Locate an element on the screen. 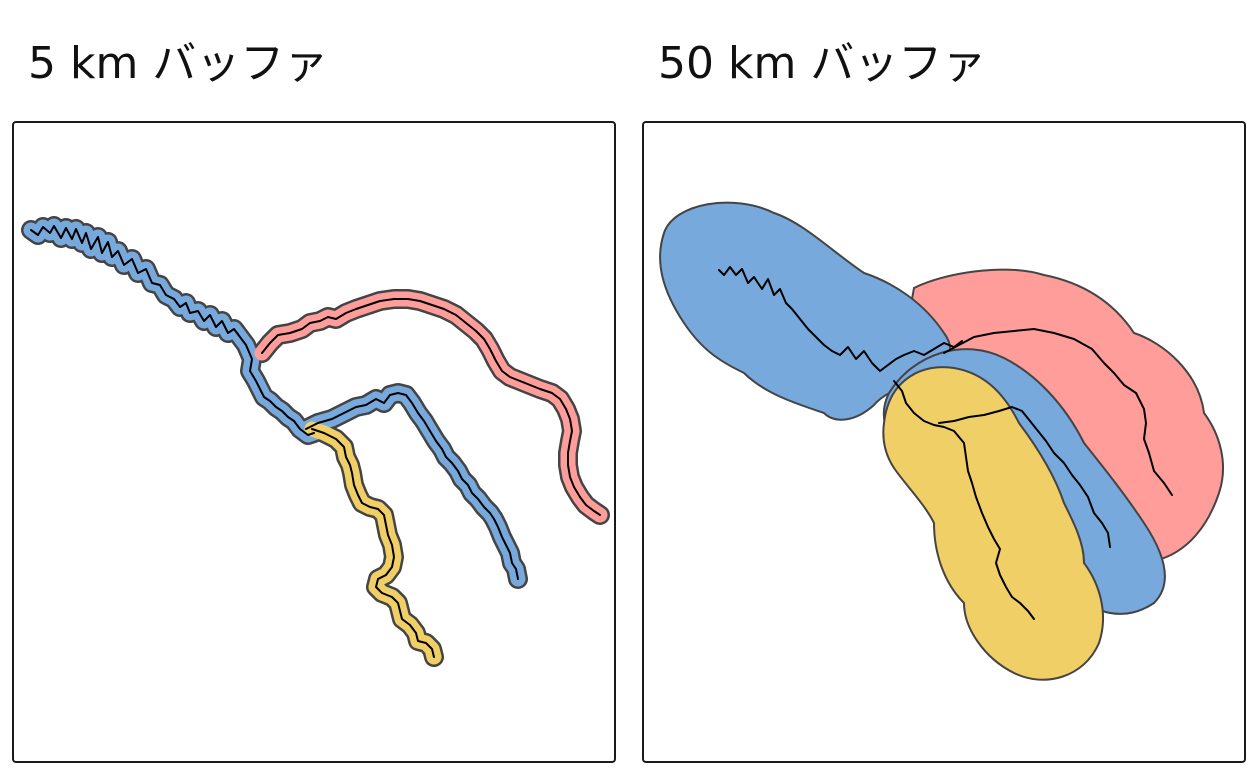  panel-title-50km: 50 km バッファ is located at coordinates (822, 63).